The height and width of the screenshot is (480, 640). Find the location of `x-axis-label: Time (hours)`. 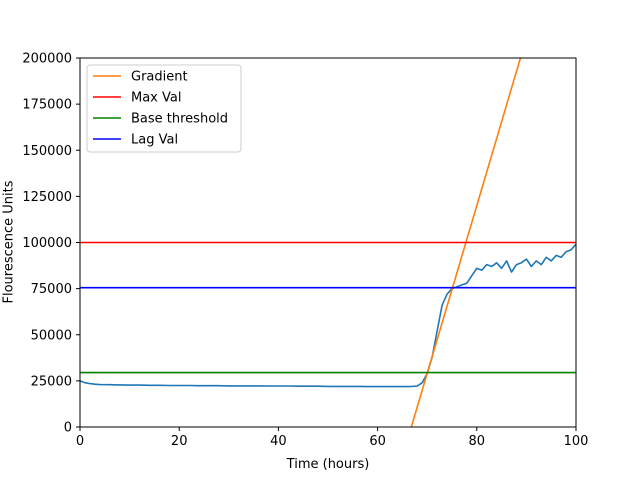

x-axis-label: Time (hours) is located at coordinates (328, 464).